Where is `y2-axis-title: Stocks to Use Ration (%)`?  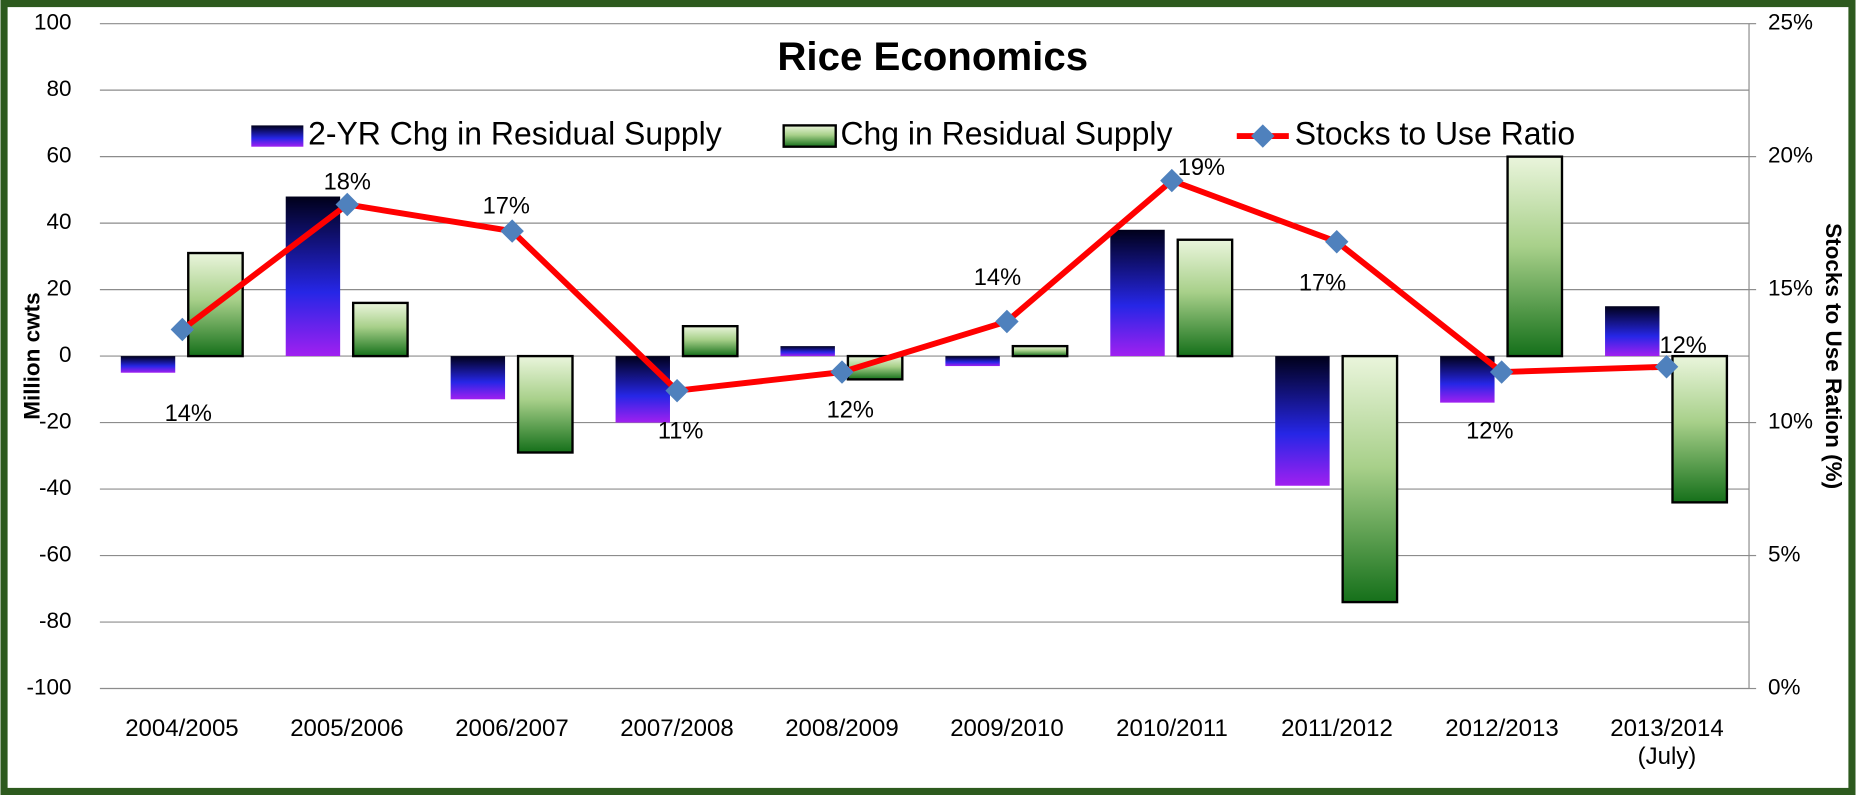
y2-axis-title: Stocks to Use Ration (%) is located at coordinates (1833, 356).